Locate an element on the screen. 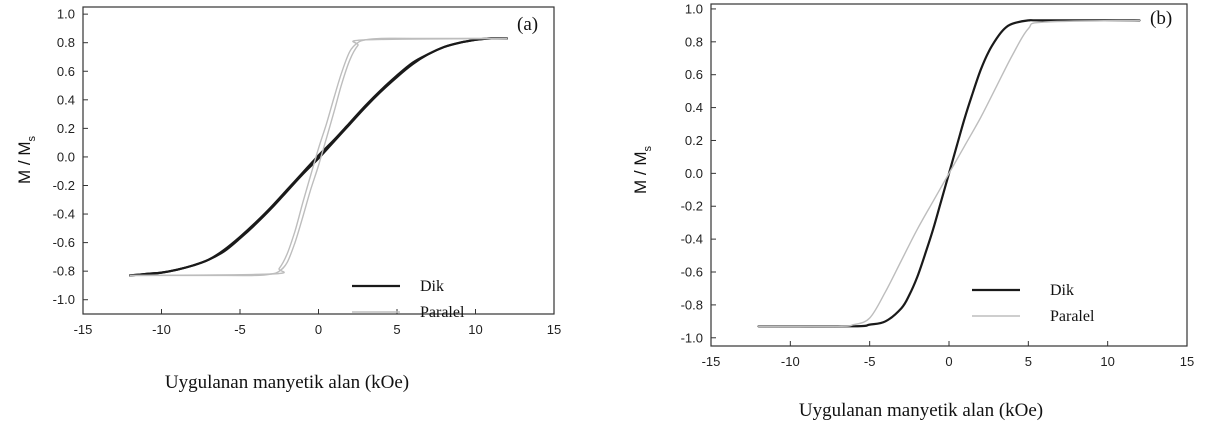 The width and height of the screenshot is (1213, 427). panel-label: (a) is located at coordinates (527, 24).